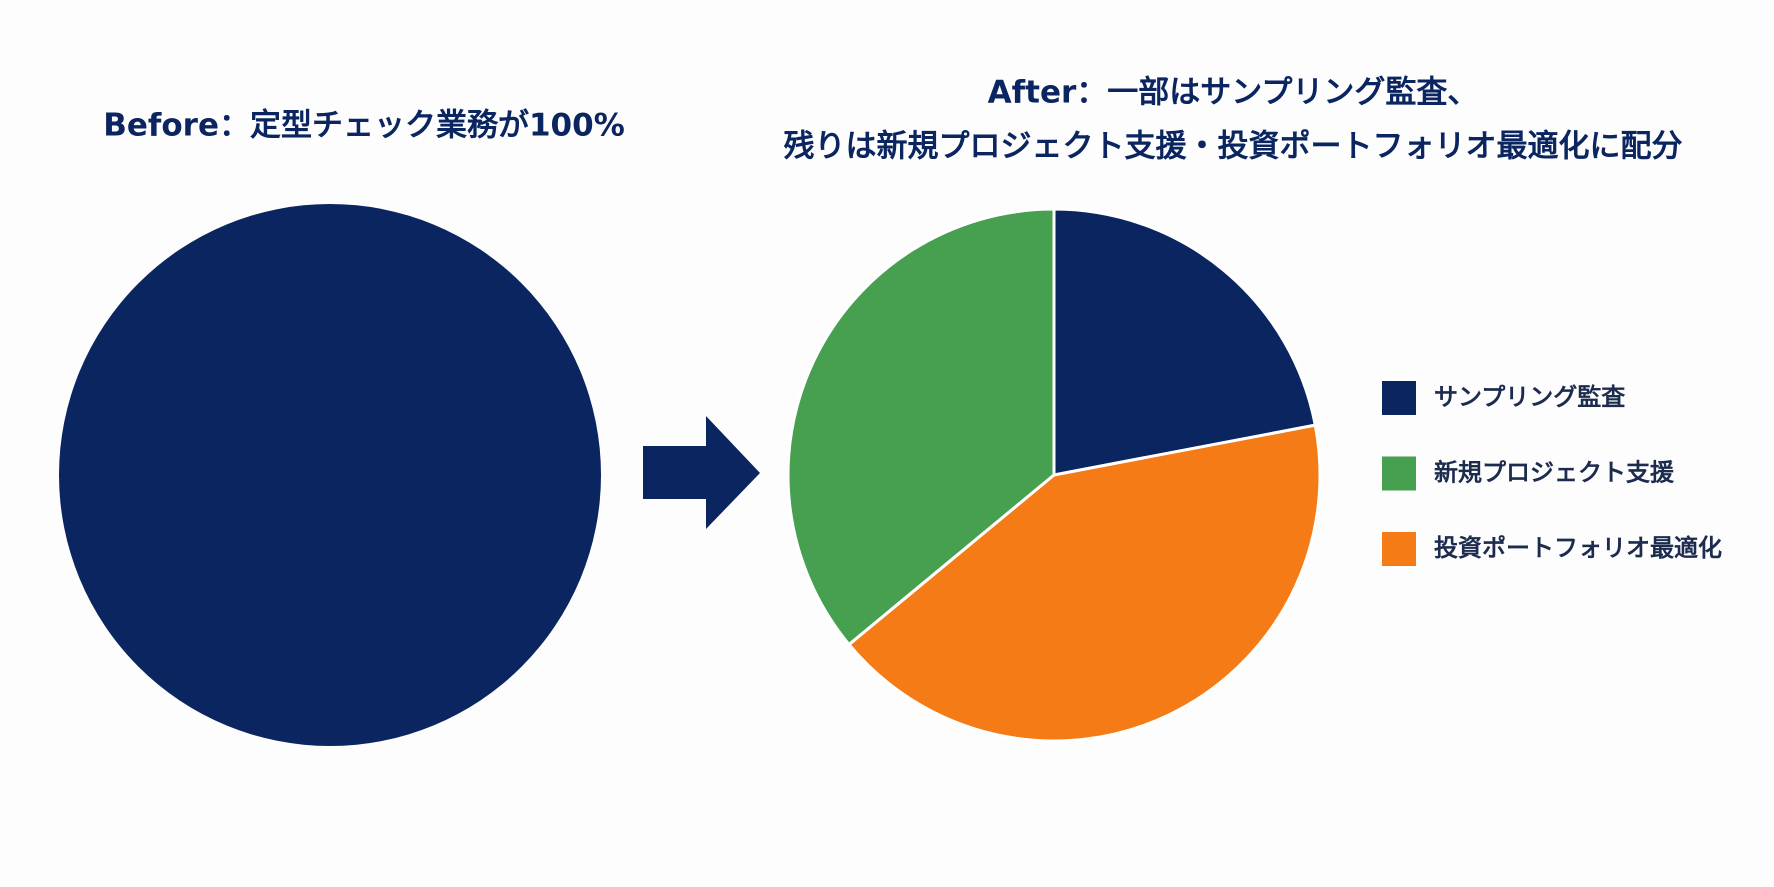 This screenshot has width=1774, height=887. I want to click on transition-arrow, so click(701, 472).